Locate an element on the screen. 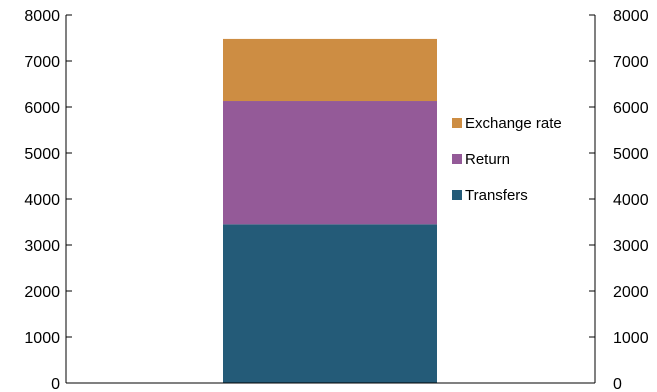 The height and width of the screenshot is (392, 657). left-y-tick-label: 0 is located at coordinates (55, 384).